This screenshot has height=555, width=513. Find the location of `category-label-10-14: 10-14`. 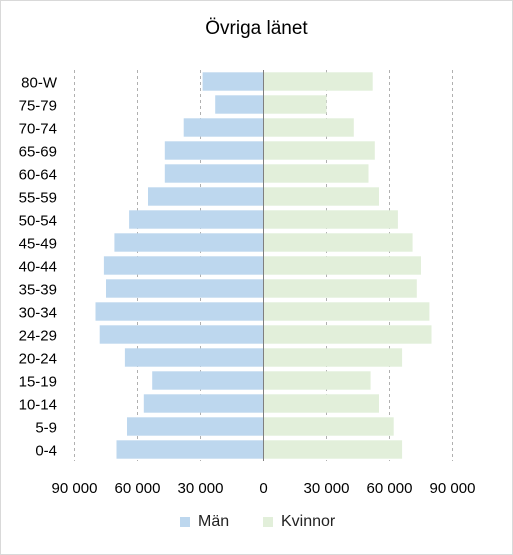

category-label-10-14: 10-14 is located at coordinates (38, 405).